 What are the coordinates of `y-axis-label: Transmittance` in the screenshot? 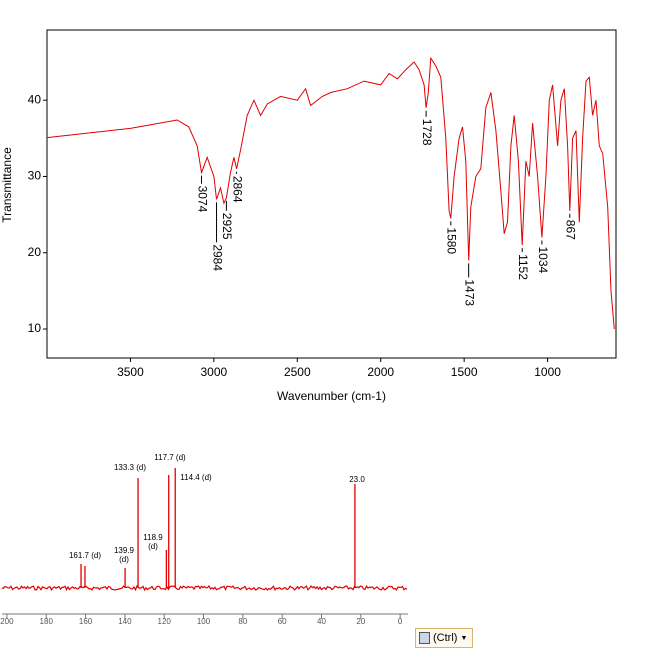 It's located at (7, 185).